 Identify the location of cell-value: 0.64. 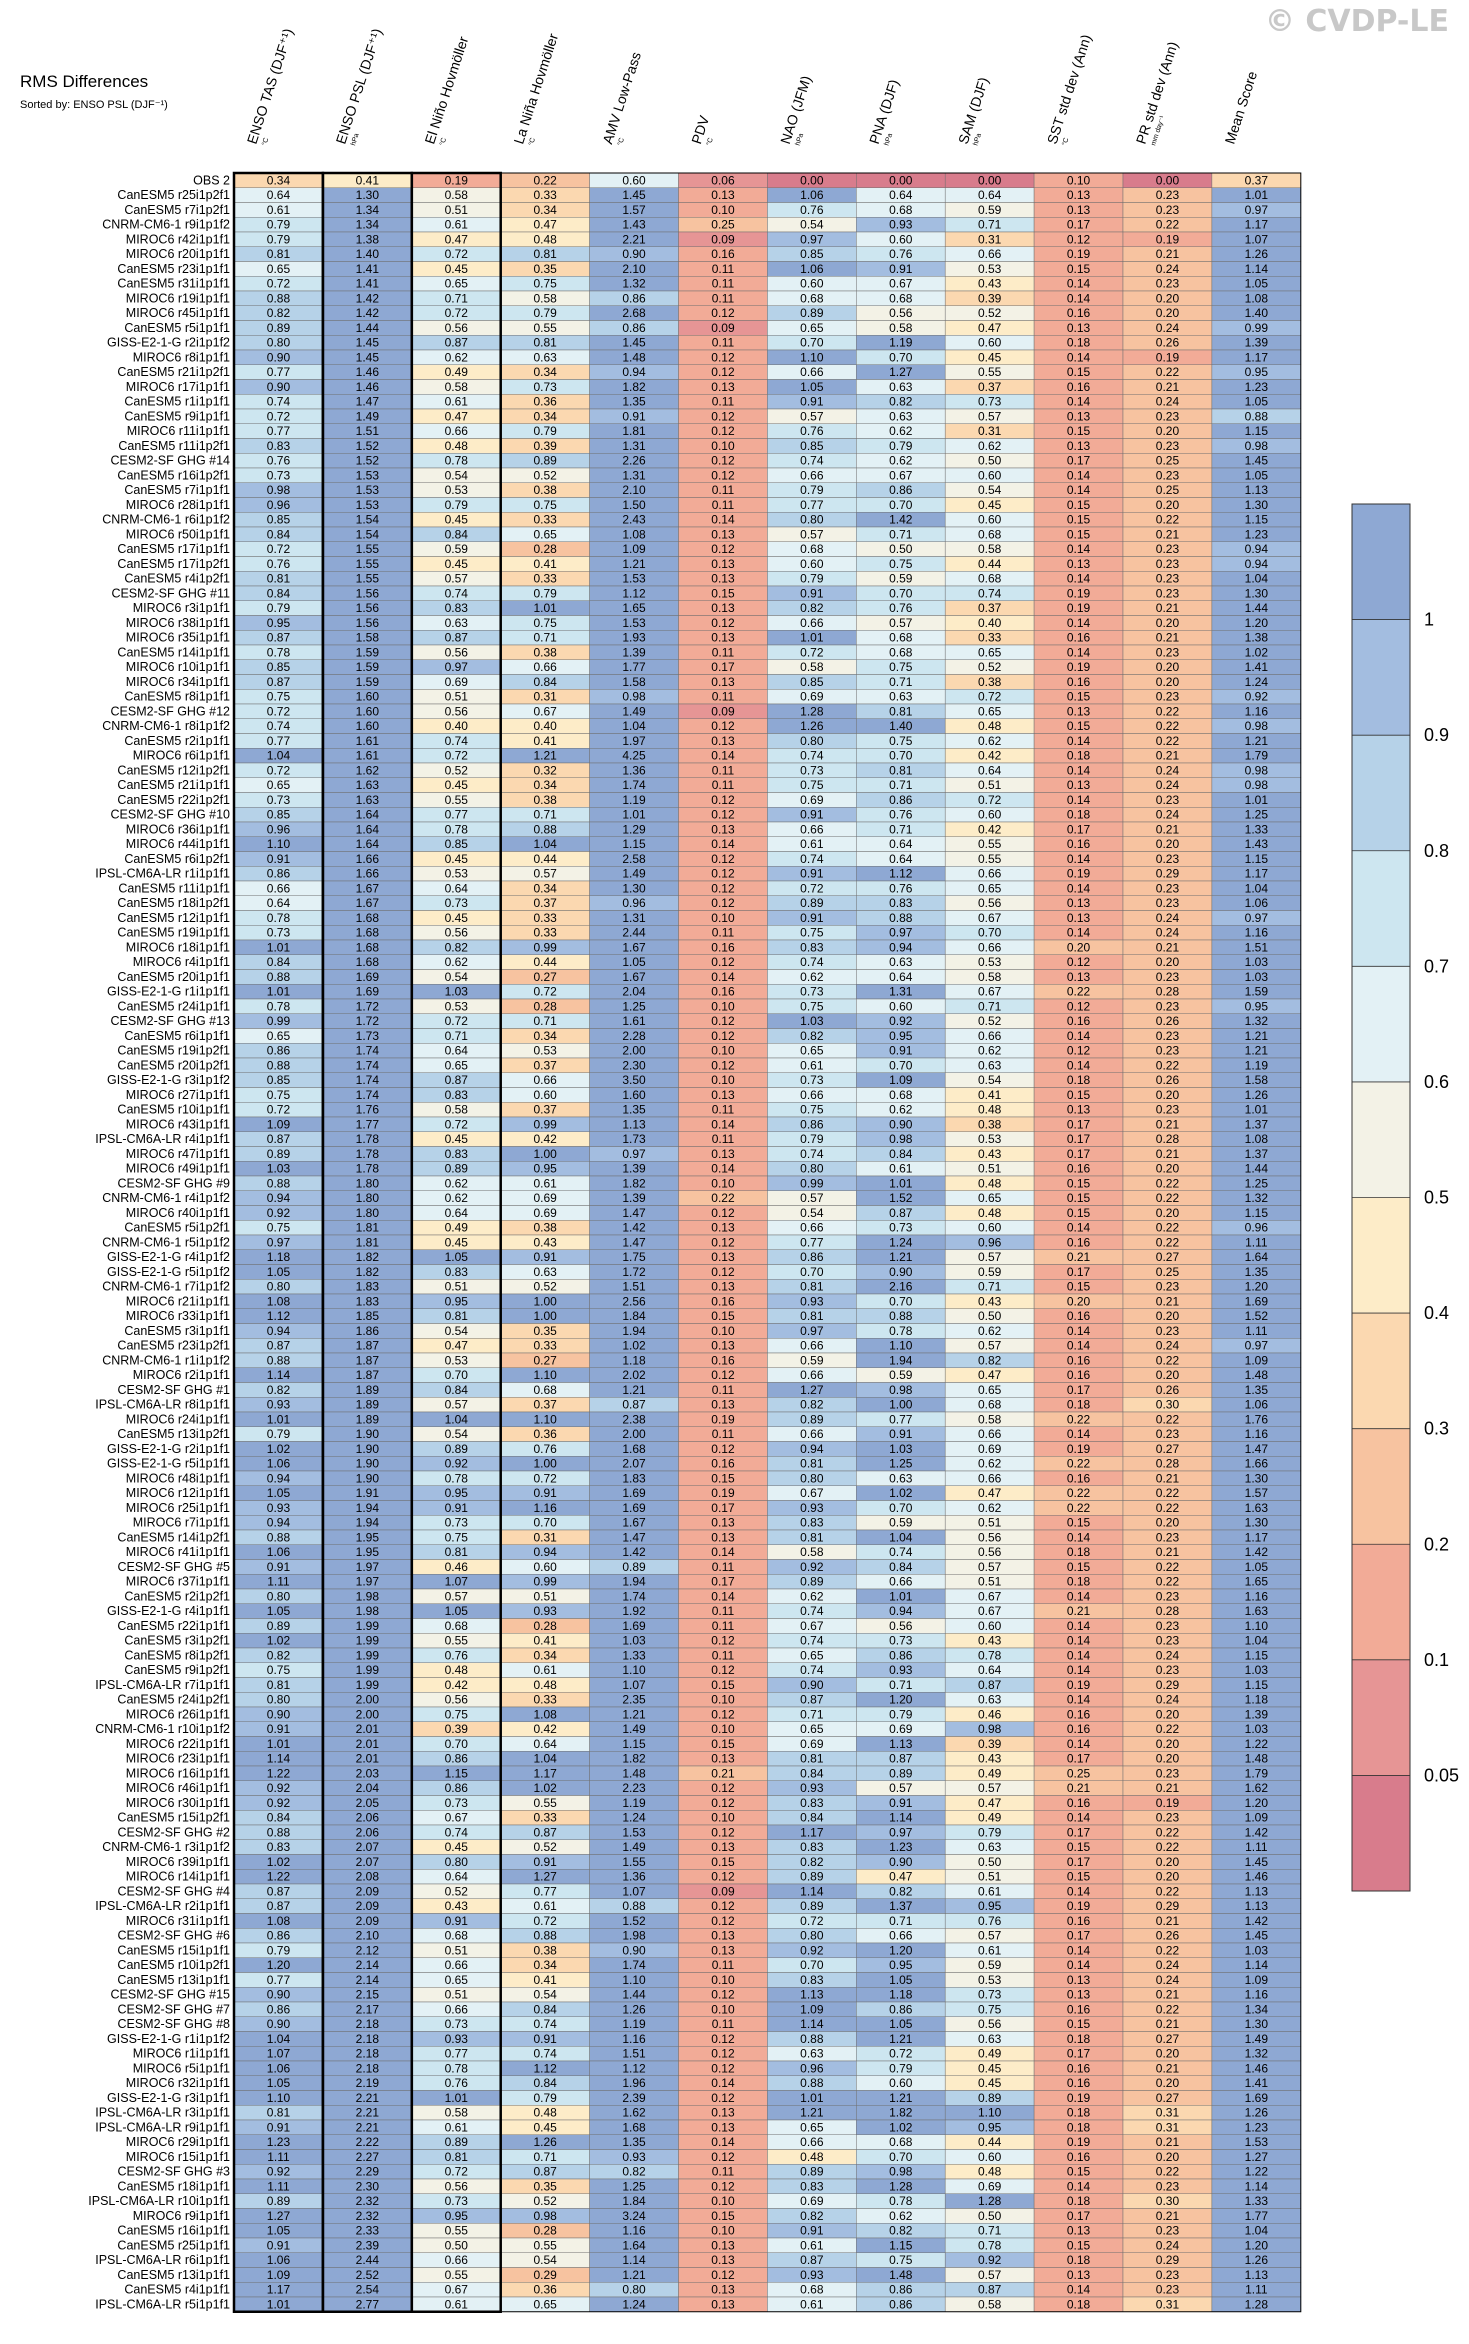
(457, 888).